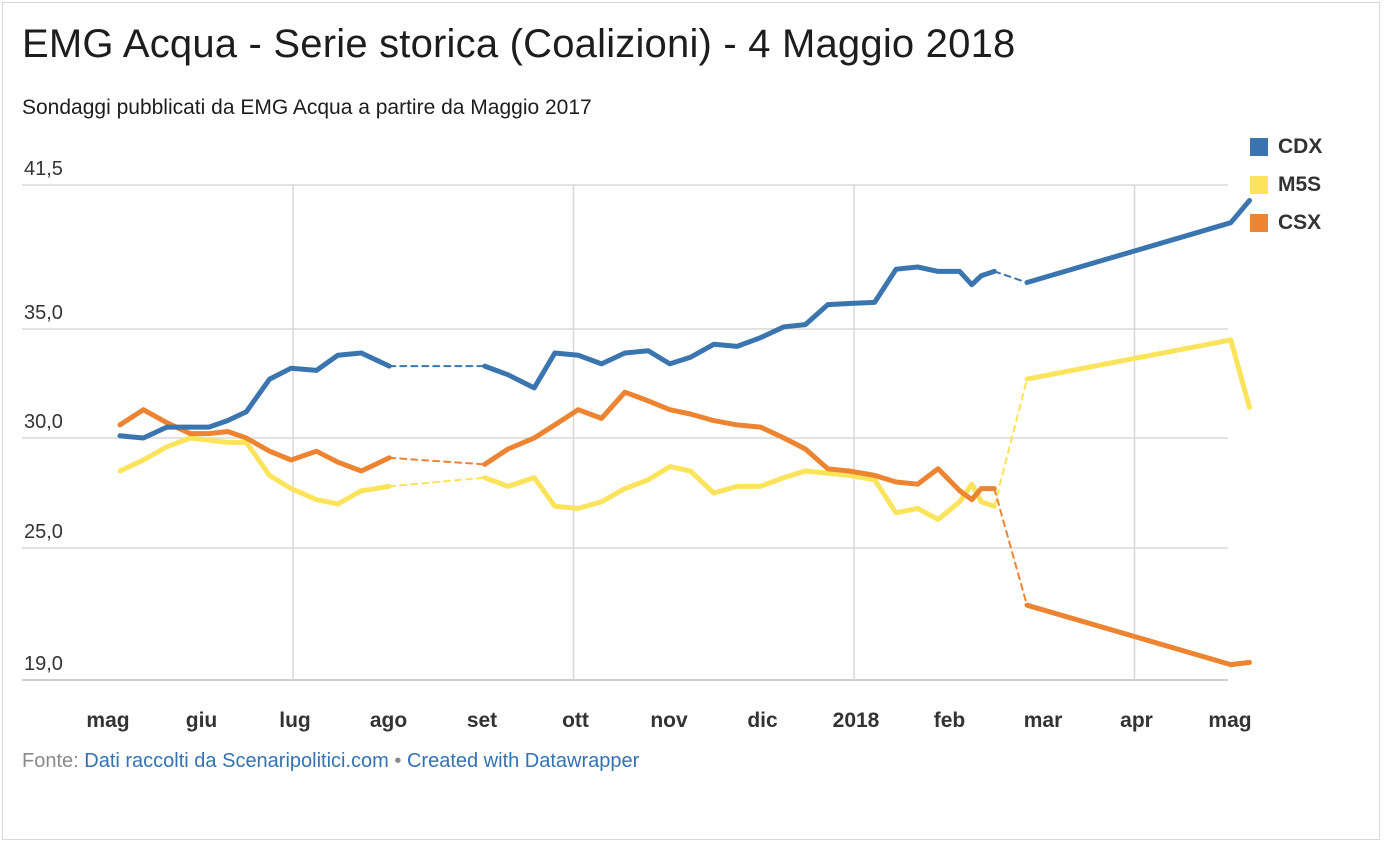 This screenshot has height=844, width=1384. What do you see at coordinates (1300, 146) in the screenshot?
I see `legend-label-cdx: CDX` at bounding box center [1300, 146].